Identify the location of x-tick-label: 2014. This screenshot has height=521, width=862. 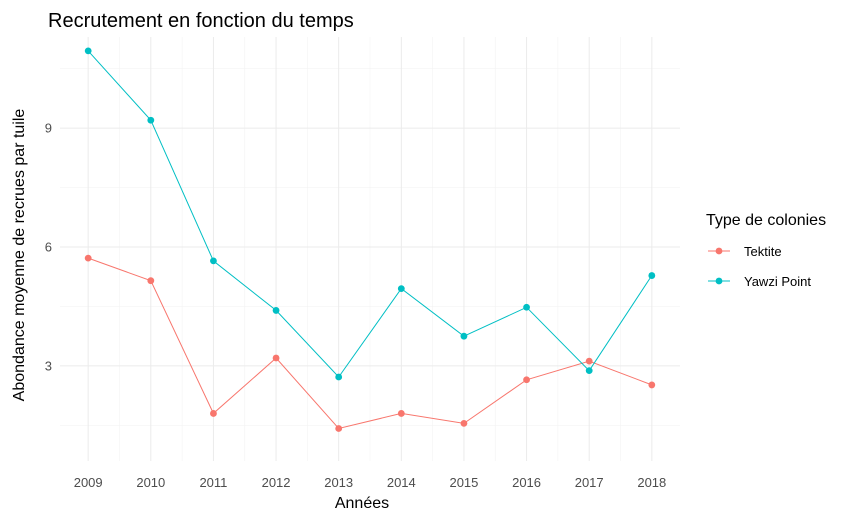
(401, 482).